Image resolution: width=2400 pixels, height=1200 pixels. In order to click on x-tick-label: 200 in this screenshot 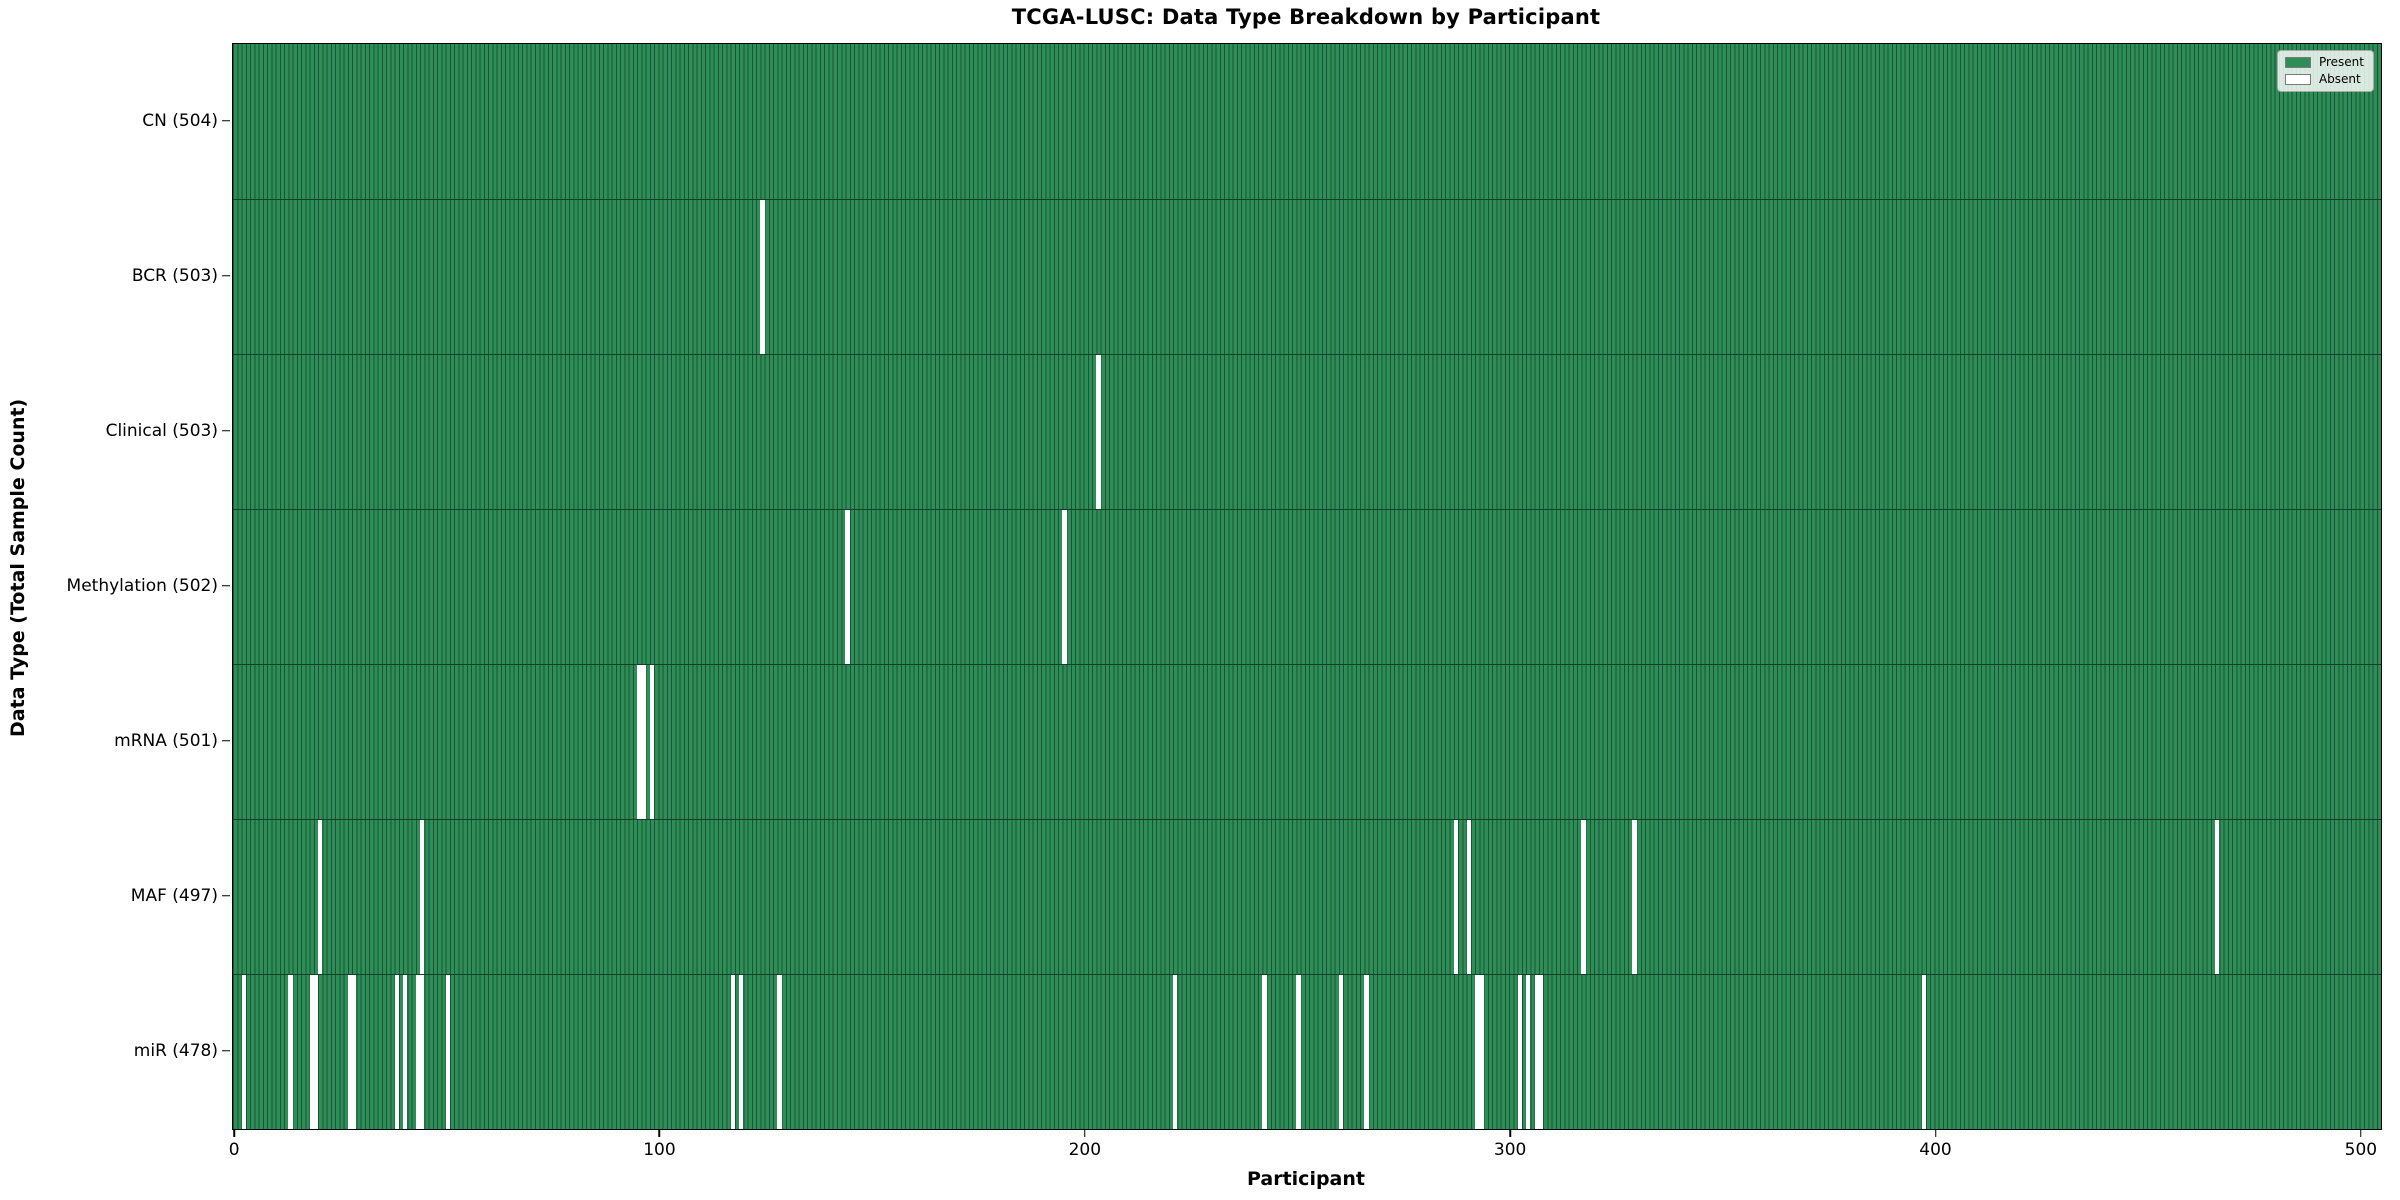, I will do `click(1085, 1150)`.